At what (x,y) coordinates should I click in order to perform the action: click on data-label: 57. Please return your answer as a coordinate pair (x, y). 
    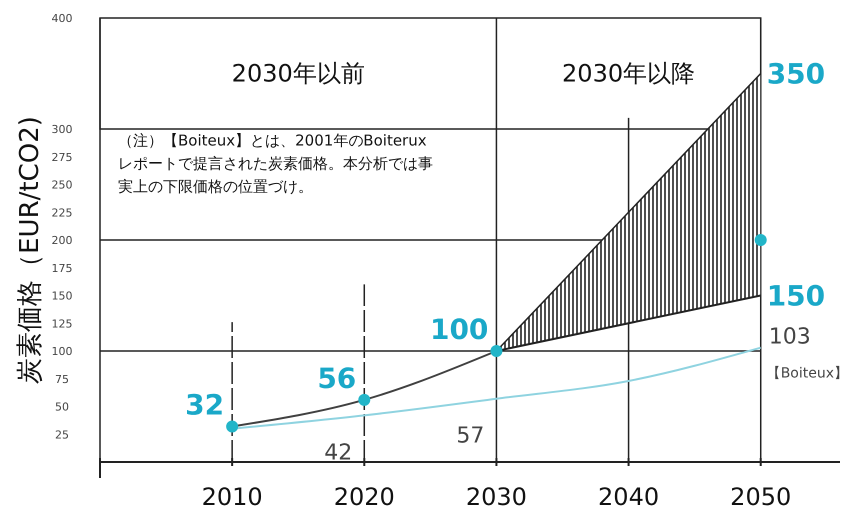
    Looking at the image, I should click on (470, 436).